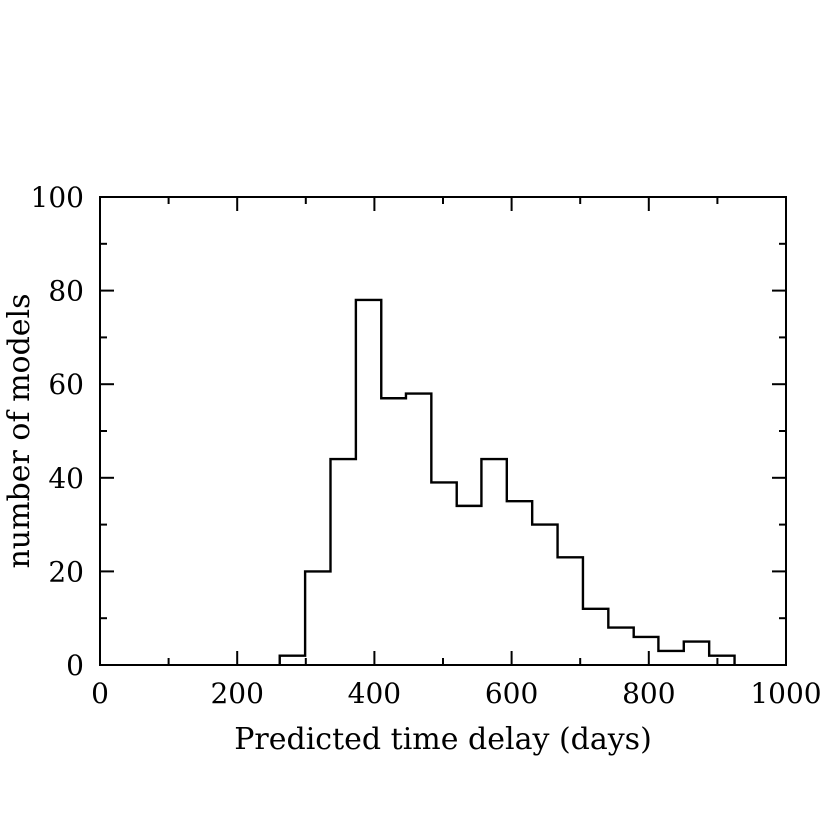 The image size is (830, 830). I want to click on x-tick-label: 1000, so click(785, 693).